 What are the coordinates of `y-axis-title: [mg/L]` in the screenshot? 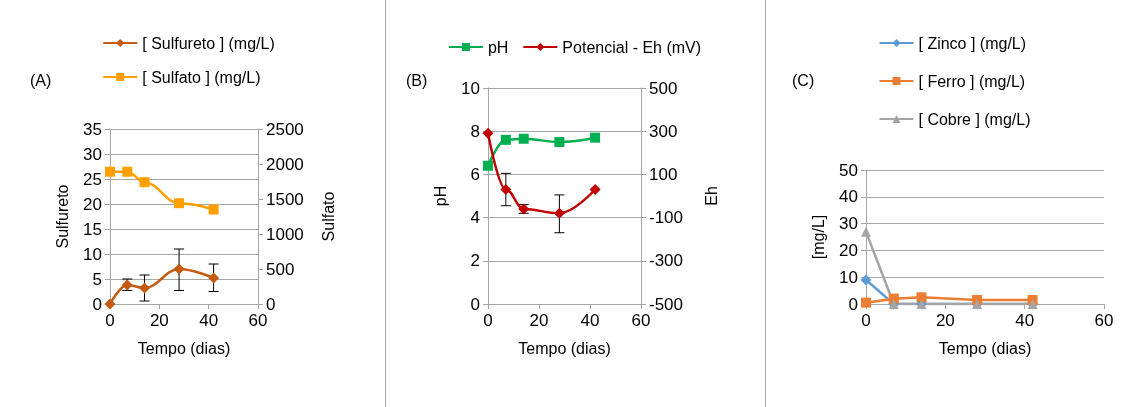 It's located at (818, 237).